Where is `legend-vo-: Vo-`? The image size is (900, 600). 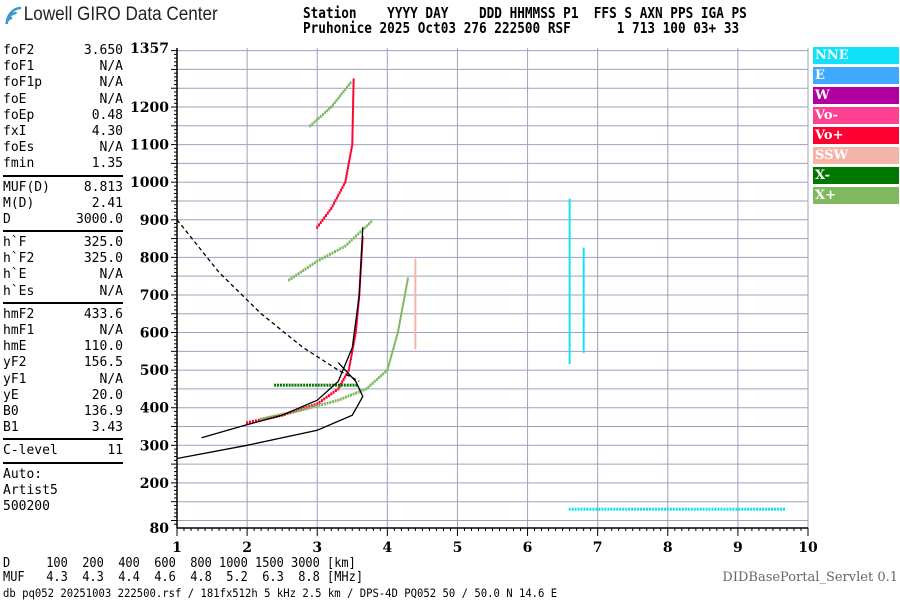
legend-vo-: Vo- is located at coordinates (856, 115).